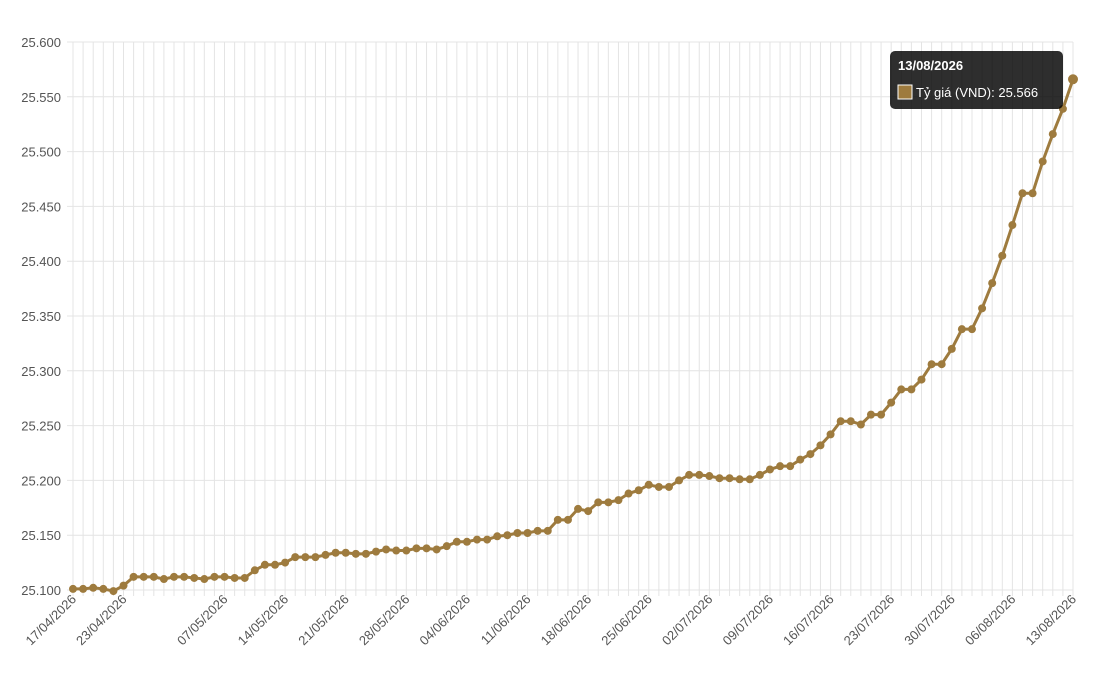 The width and height of the screenshot is (1097, 692). Describe the element at coordinates (50, 620) in the screenshot. I see `x-tick-label: 17/04/2026` at that location.